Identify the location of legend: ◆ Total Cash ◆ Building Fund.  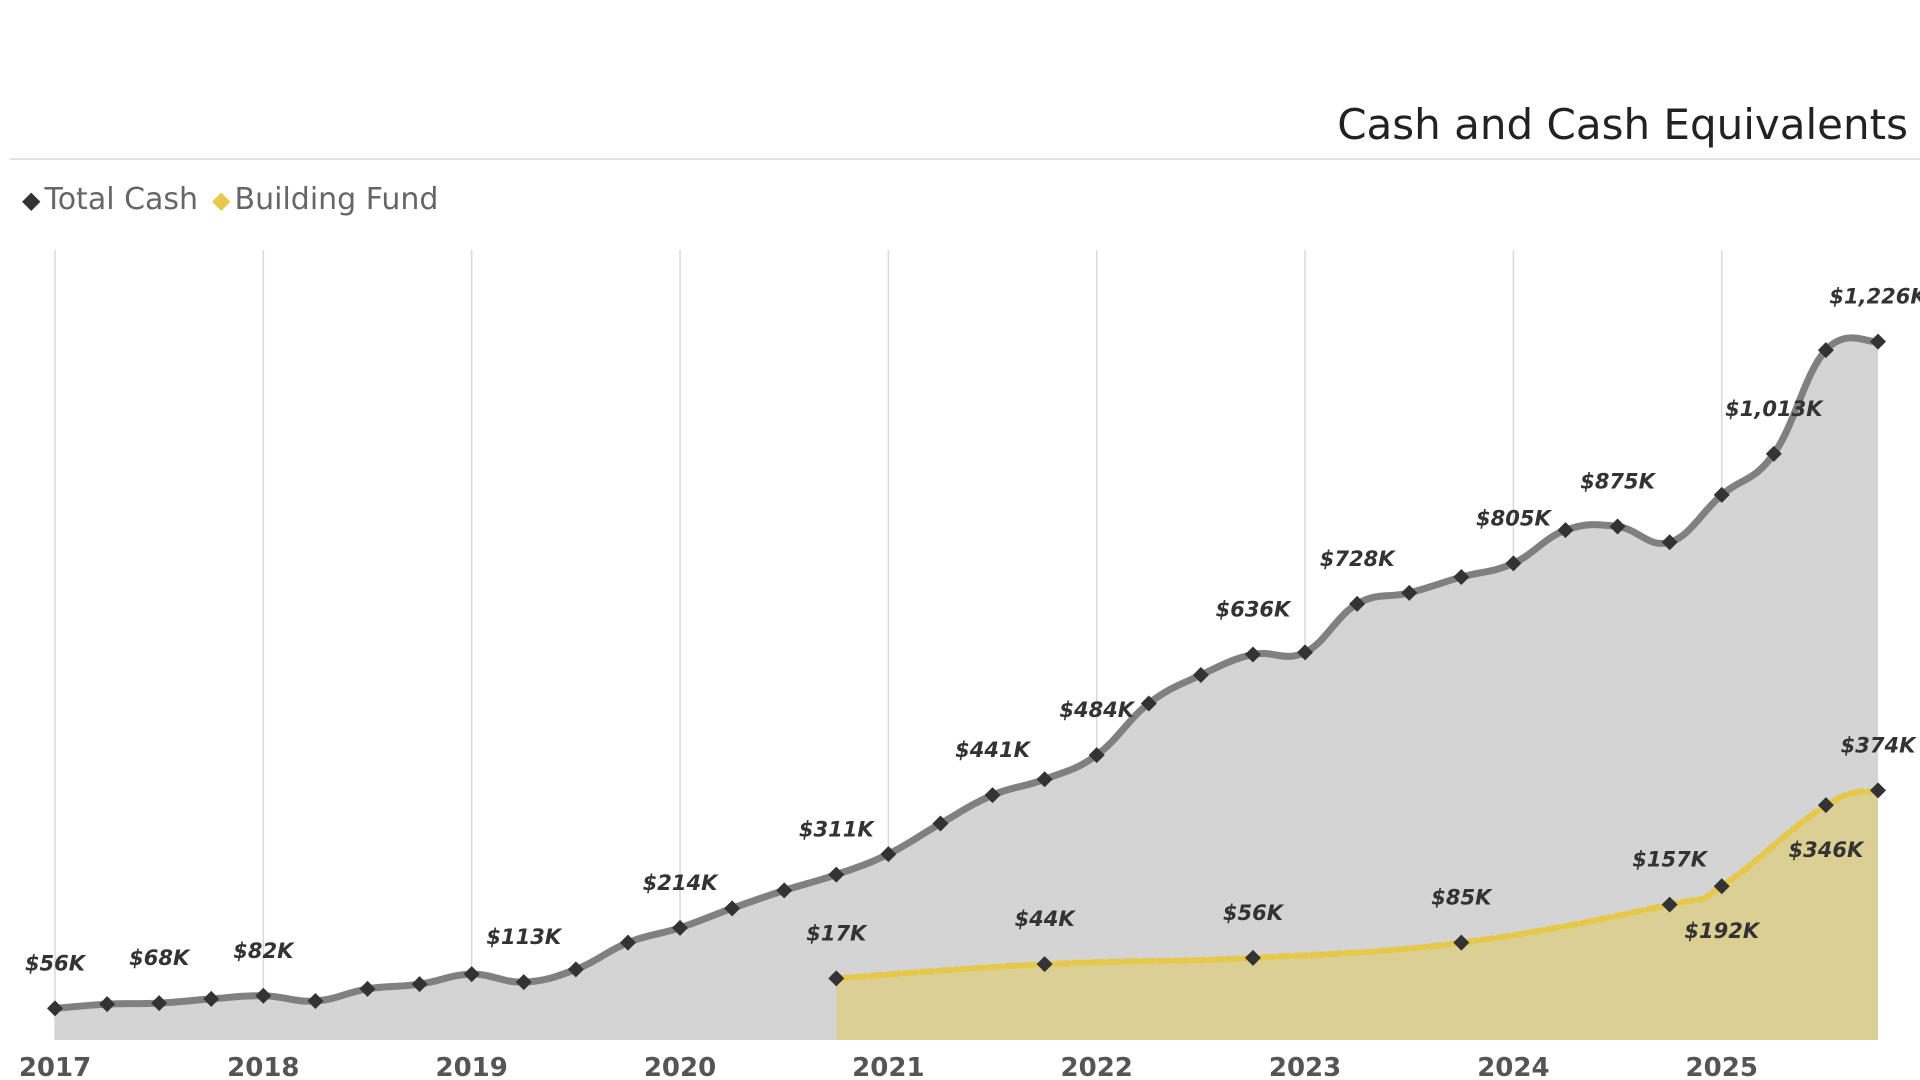
(237, 199).